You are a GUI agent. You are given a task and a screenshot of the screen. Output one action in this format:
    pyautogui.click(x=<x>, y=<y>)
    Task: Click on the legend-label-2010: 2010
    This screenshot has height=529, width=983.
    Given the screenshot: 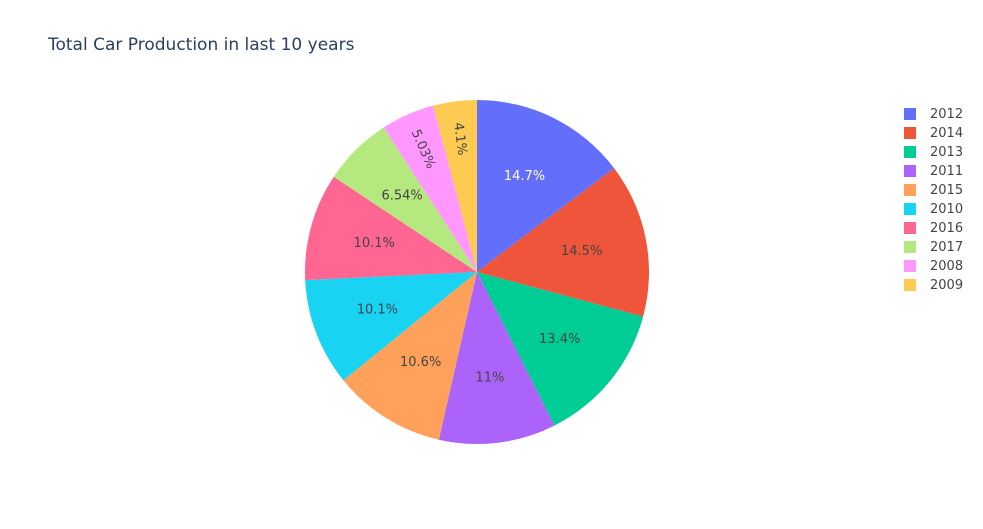 What is the action you would take?
    pyautogui.click(x=946, y=209)
    